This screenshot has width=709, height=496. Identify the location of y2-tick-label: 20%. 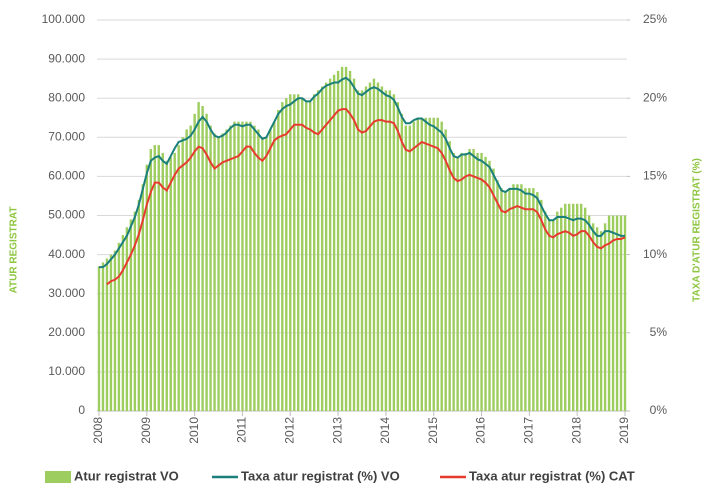
(655, 97).